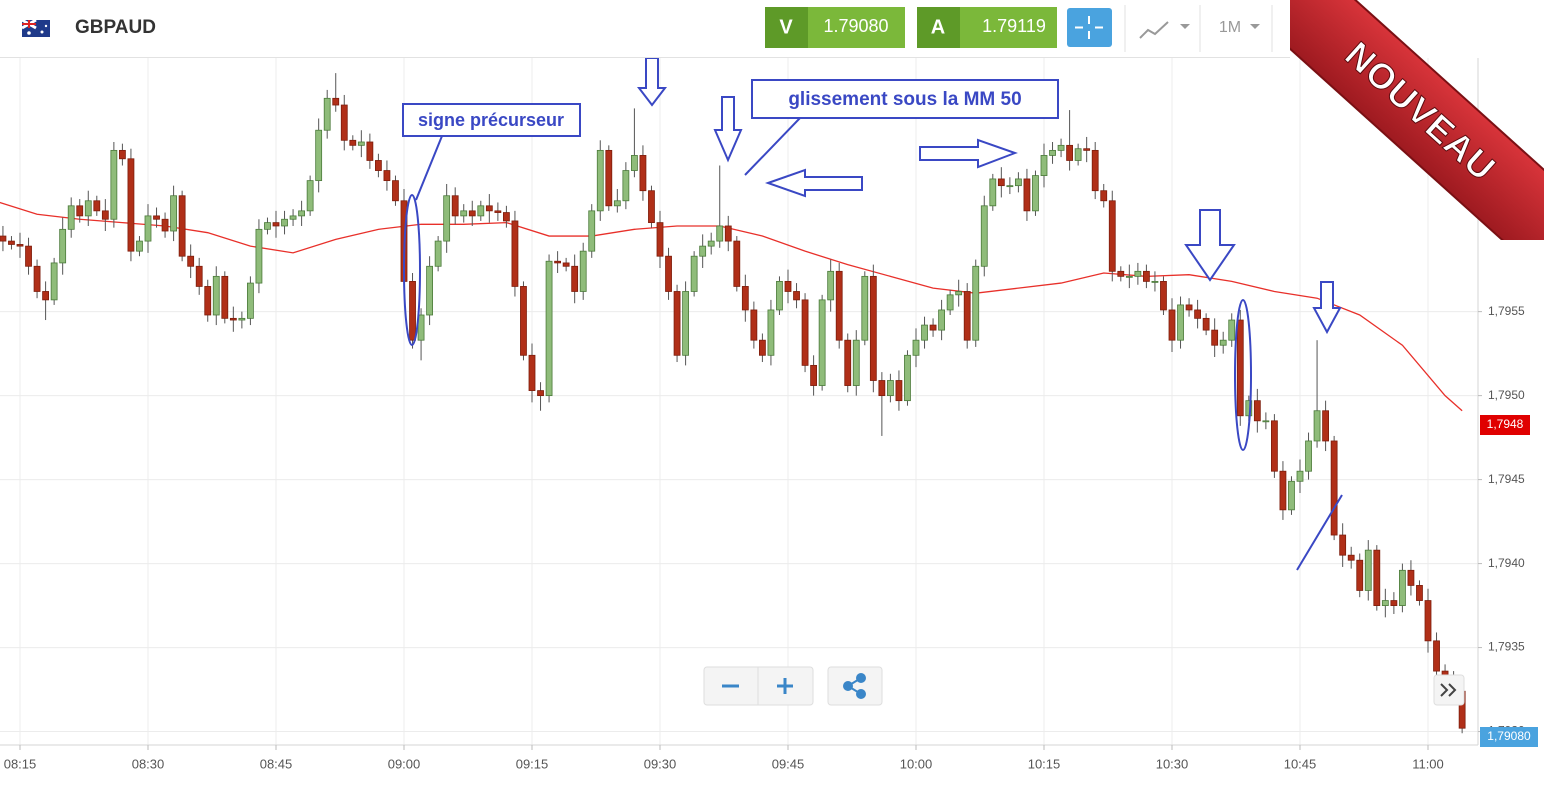 Image resolution: width=1544 pixels, height=785 pixels. I want to click on zoom-controls, so click(1084, 686).